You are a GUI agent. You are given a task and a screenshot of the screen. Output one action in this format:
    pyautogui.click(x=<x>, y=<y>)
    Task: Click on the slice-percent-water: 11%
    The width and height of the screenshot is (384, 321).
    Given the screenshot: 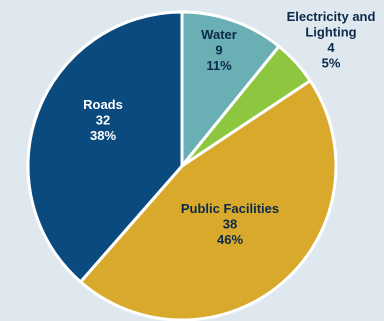 What is the action you would take?
    pyautogui.click(x=219, y=65)
    